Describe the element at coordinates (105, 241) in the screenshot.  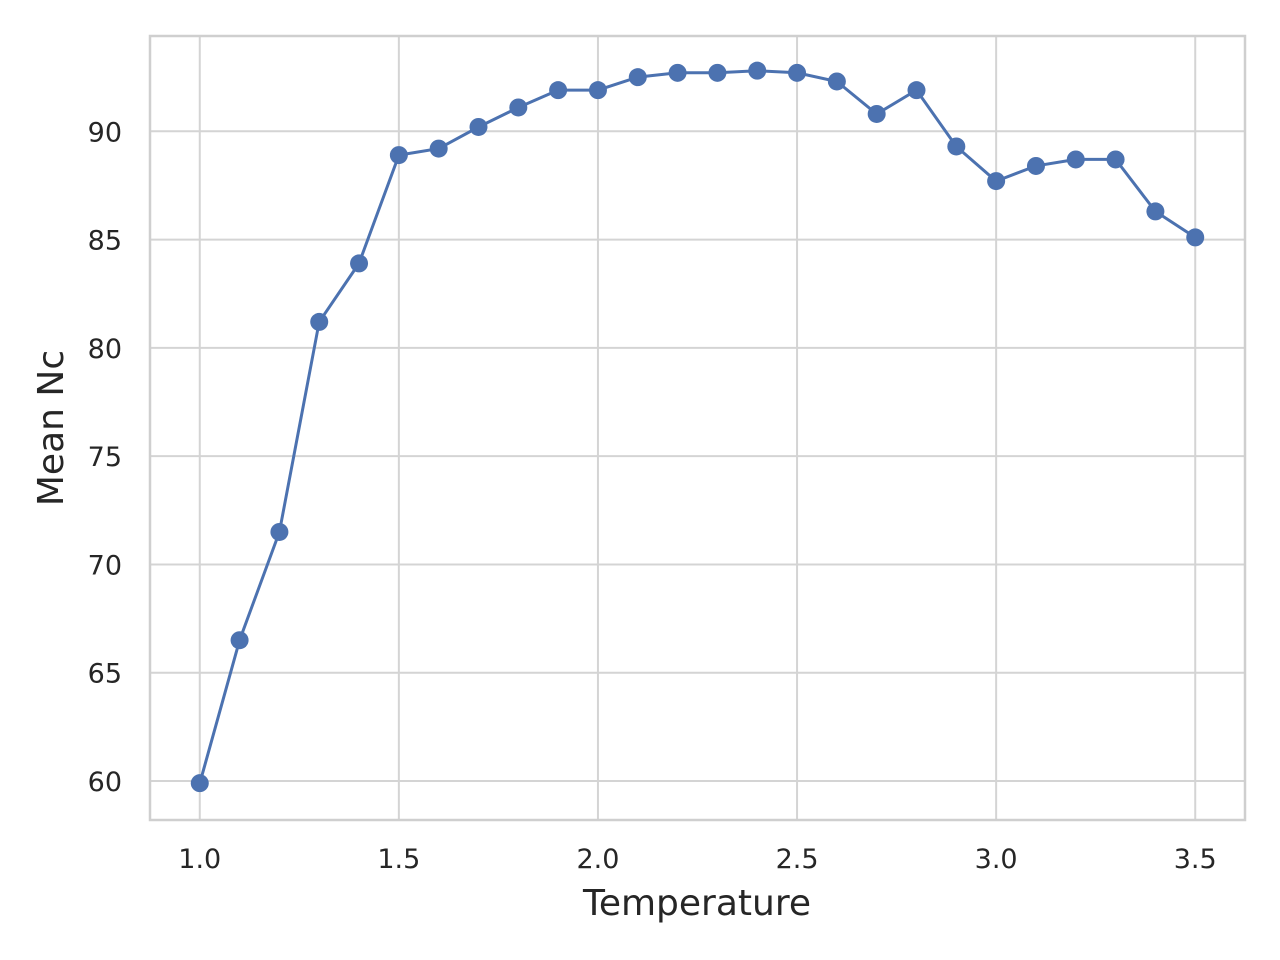
I see `y-tick-label: 85` at that location.